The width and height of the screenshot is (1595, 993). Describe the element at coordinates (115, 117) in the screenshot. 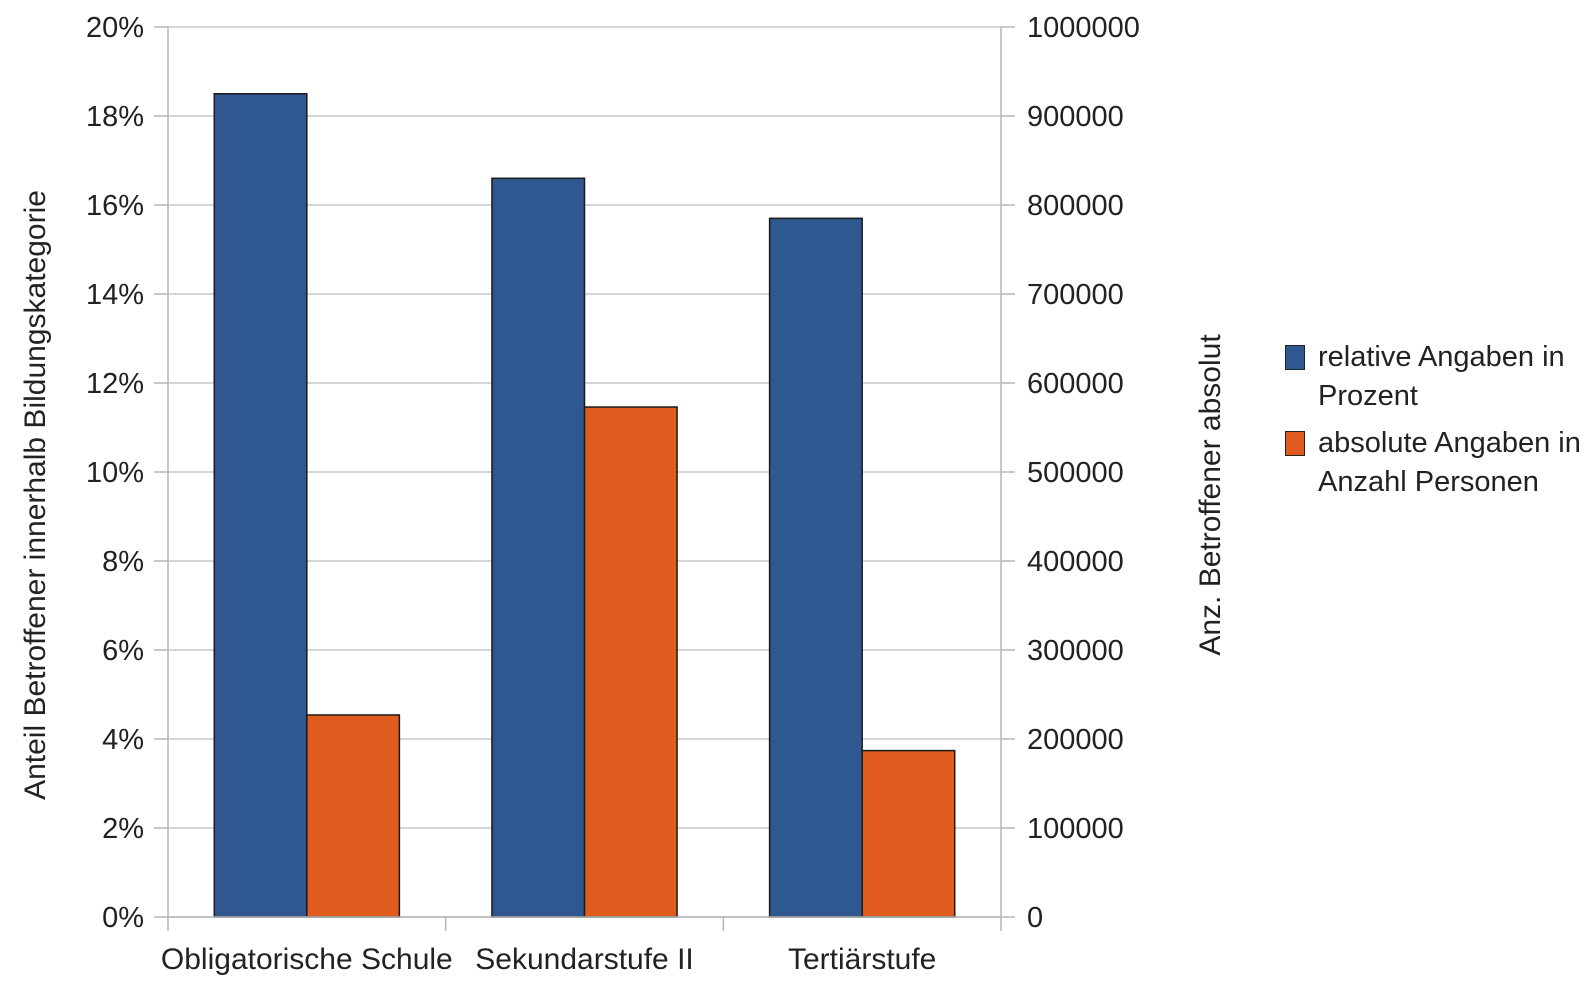

I see `y-left-tick-label: 18%` at that location.